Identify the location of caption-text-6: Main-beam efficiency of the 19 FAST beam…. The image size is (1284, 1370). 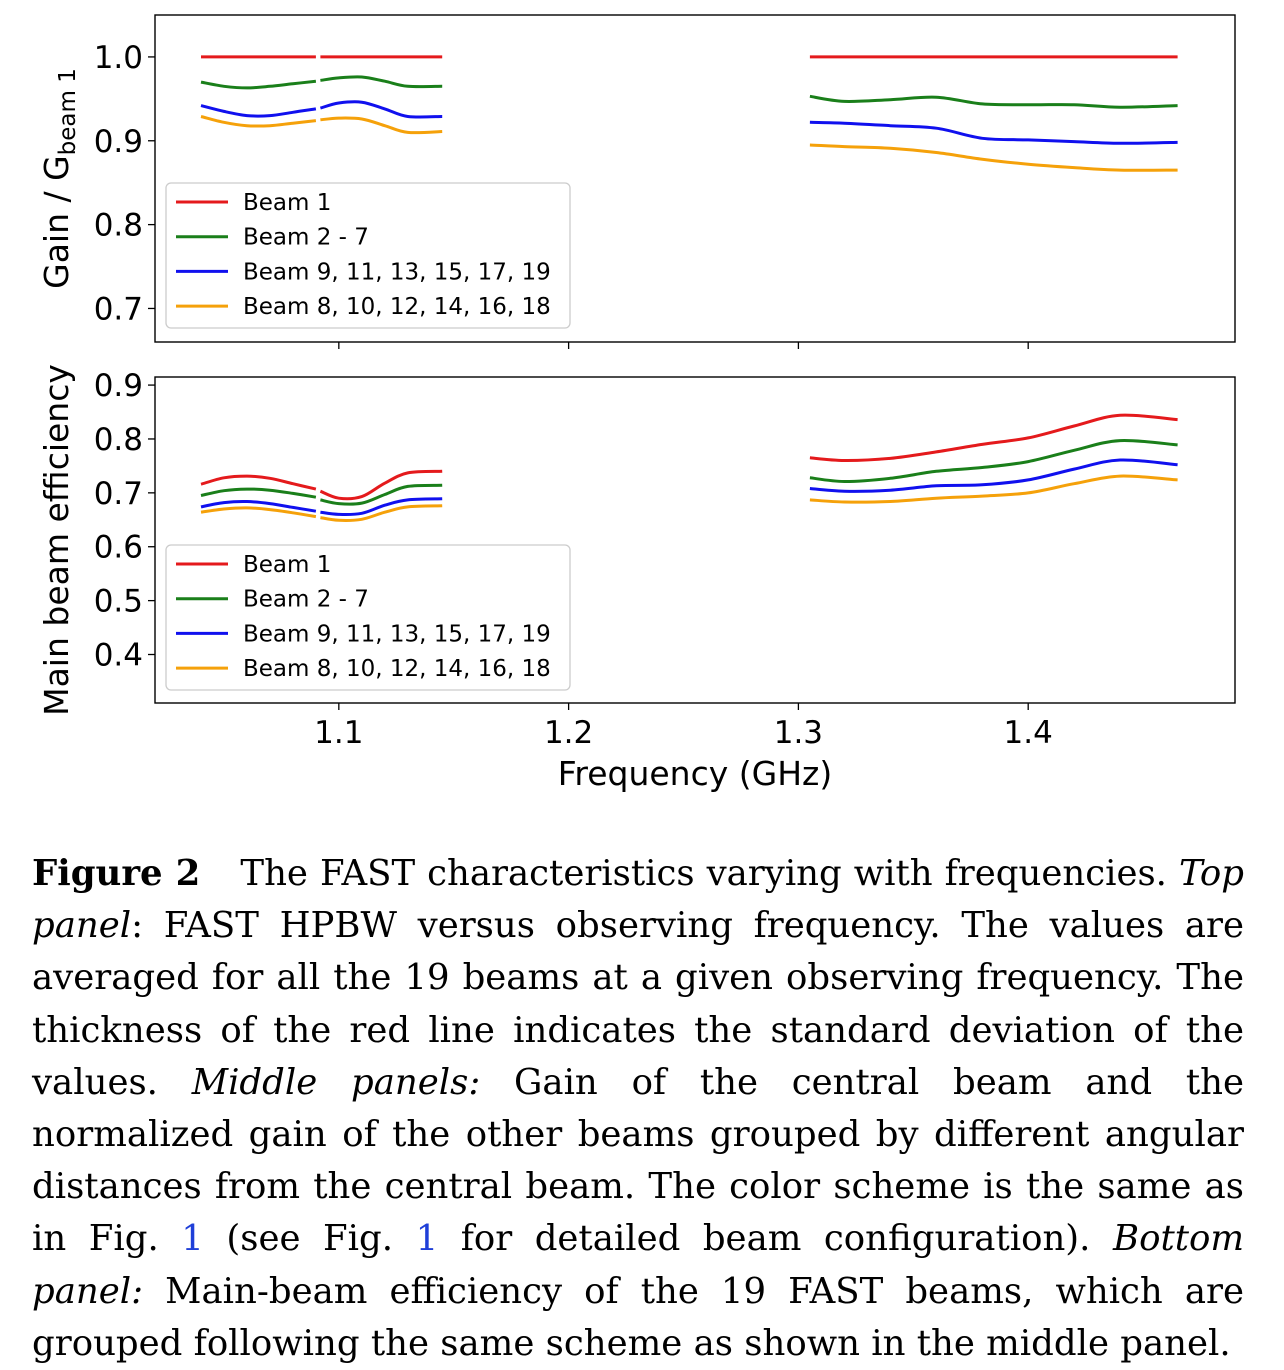
(638, 1317).